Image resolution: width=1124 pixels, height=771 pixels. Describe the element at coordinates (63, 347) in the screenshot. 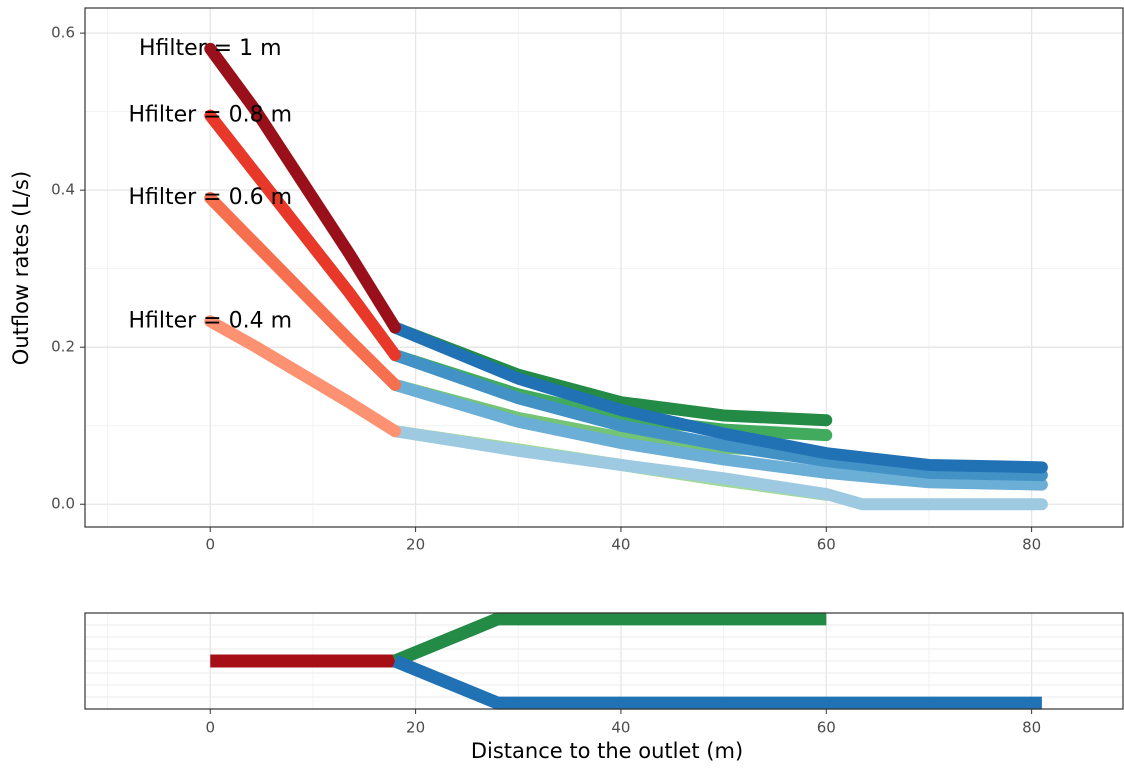

I see `y-tick-label: 0.2` at that location.